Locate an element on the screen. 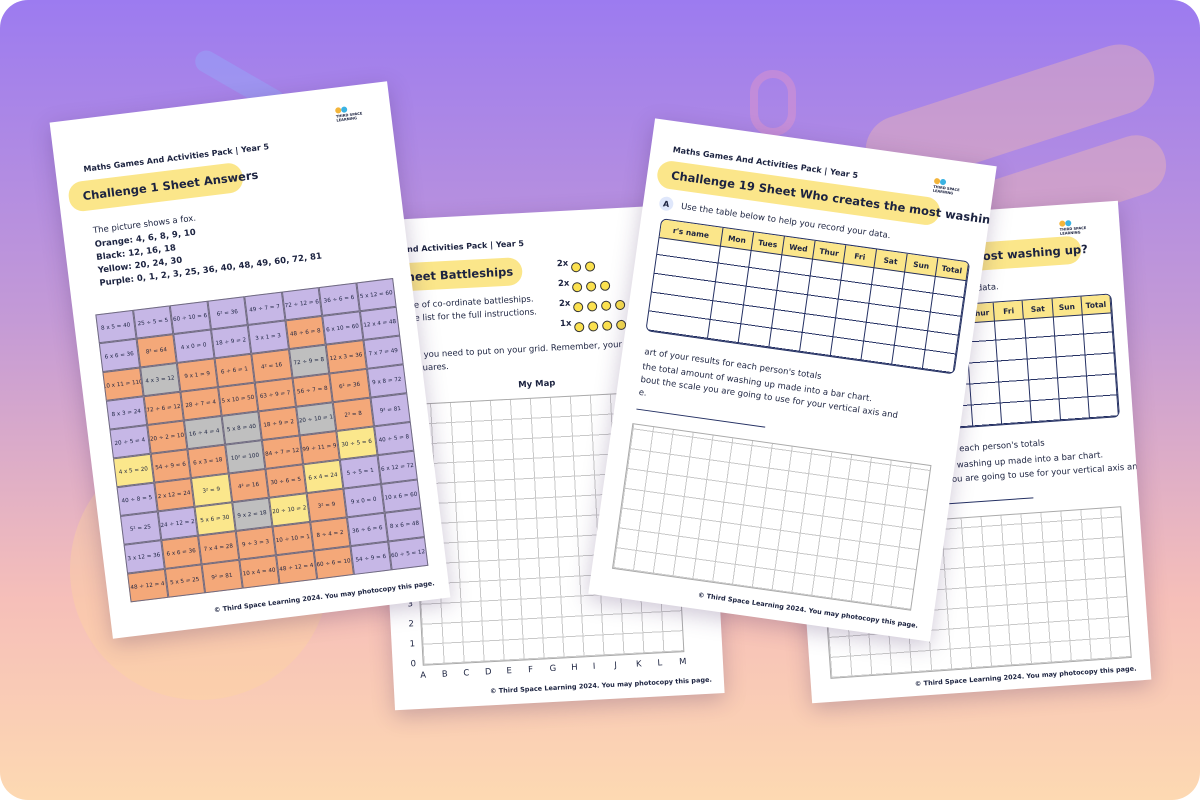 This screenshot has height=800, width=1200. y-axis-label: 1 is located at coordinates (412, 644).